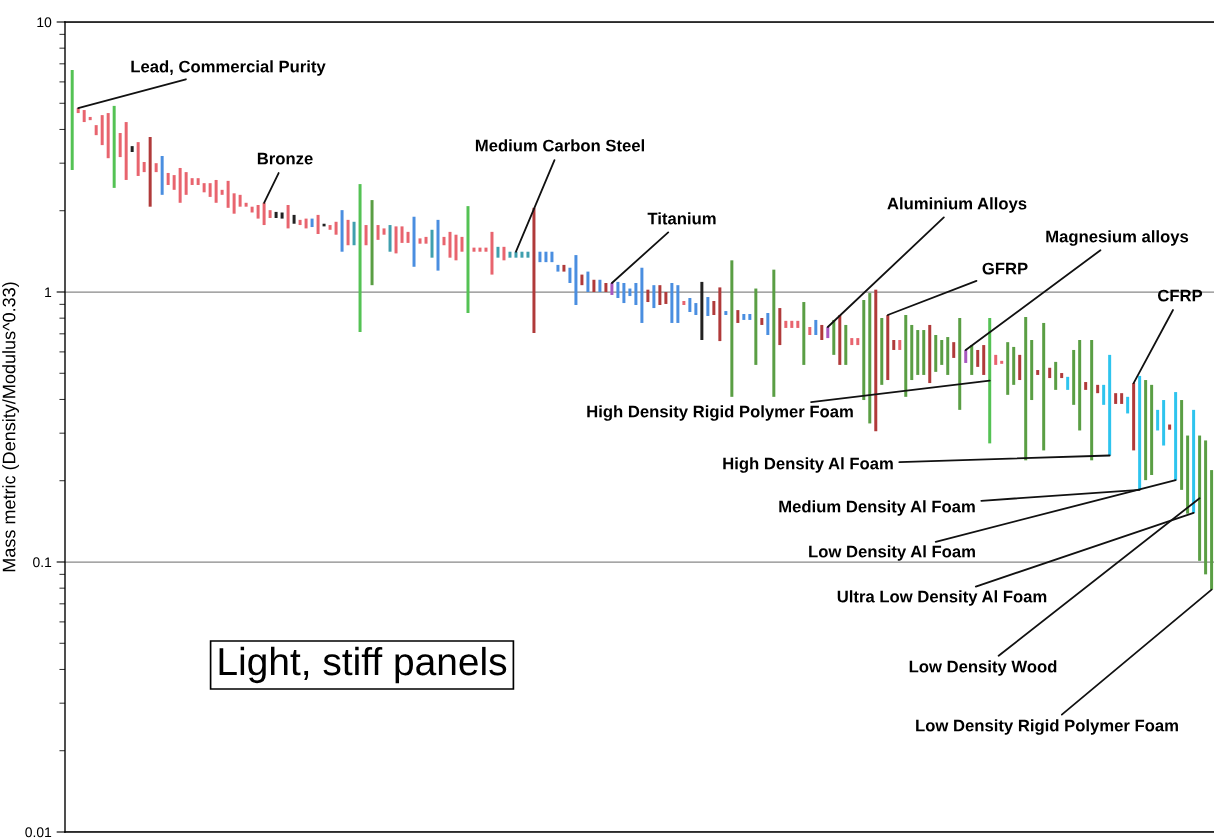  What do you see at coordinates (892, 553) in the screenshot?
I see `annotation: Low Density Al Foam` at bounding box center [892, 553].